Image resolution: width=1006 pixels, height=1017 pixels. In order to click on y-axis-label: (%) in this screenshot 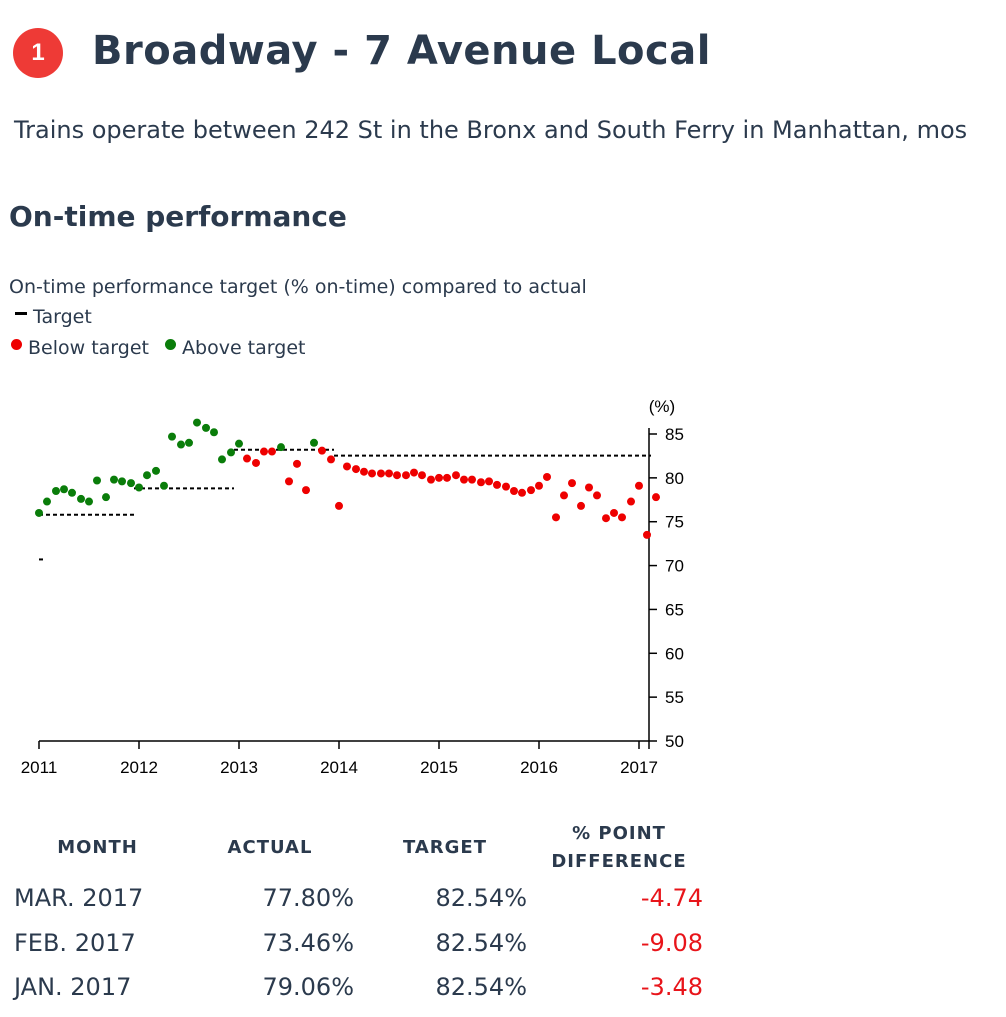, I will do `click(662, 406)`.